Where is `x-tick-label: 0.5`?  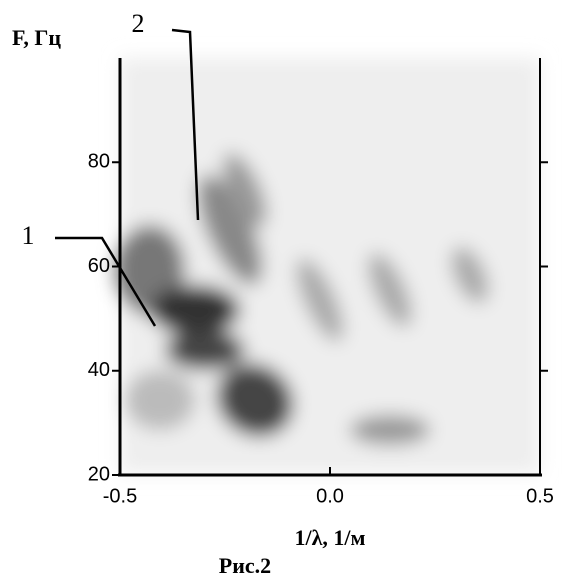
x-tick-label: 0.5 is located at coordinates (540, 496).